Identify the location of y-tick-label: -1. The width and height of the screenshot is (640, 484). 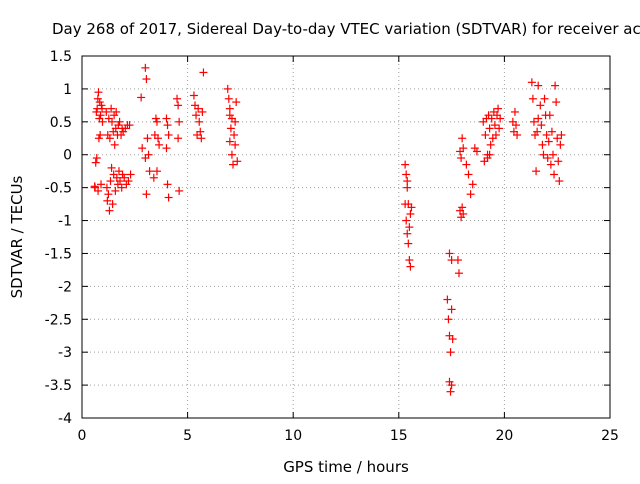
(65, 222).